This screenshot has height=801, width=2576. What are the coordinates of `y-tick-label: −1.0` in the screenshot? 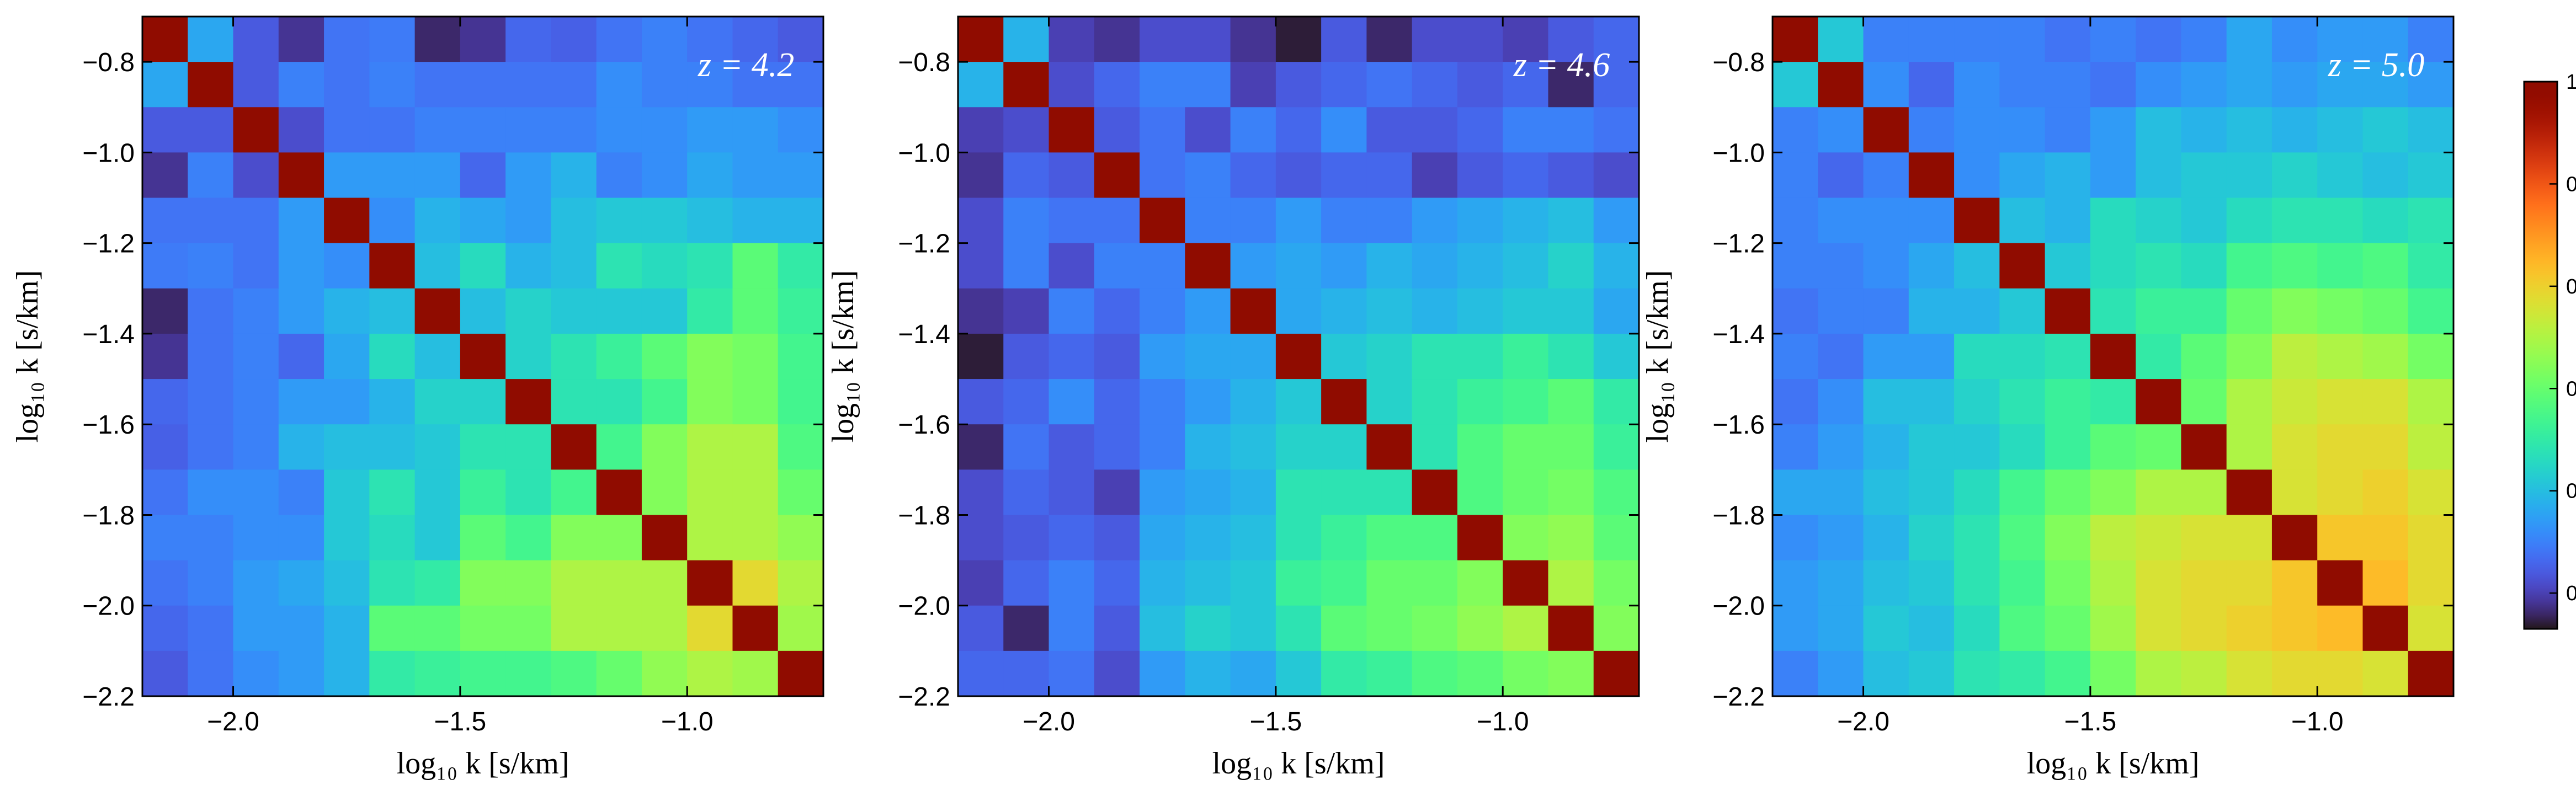 It's located at (924, 153).